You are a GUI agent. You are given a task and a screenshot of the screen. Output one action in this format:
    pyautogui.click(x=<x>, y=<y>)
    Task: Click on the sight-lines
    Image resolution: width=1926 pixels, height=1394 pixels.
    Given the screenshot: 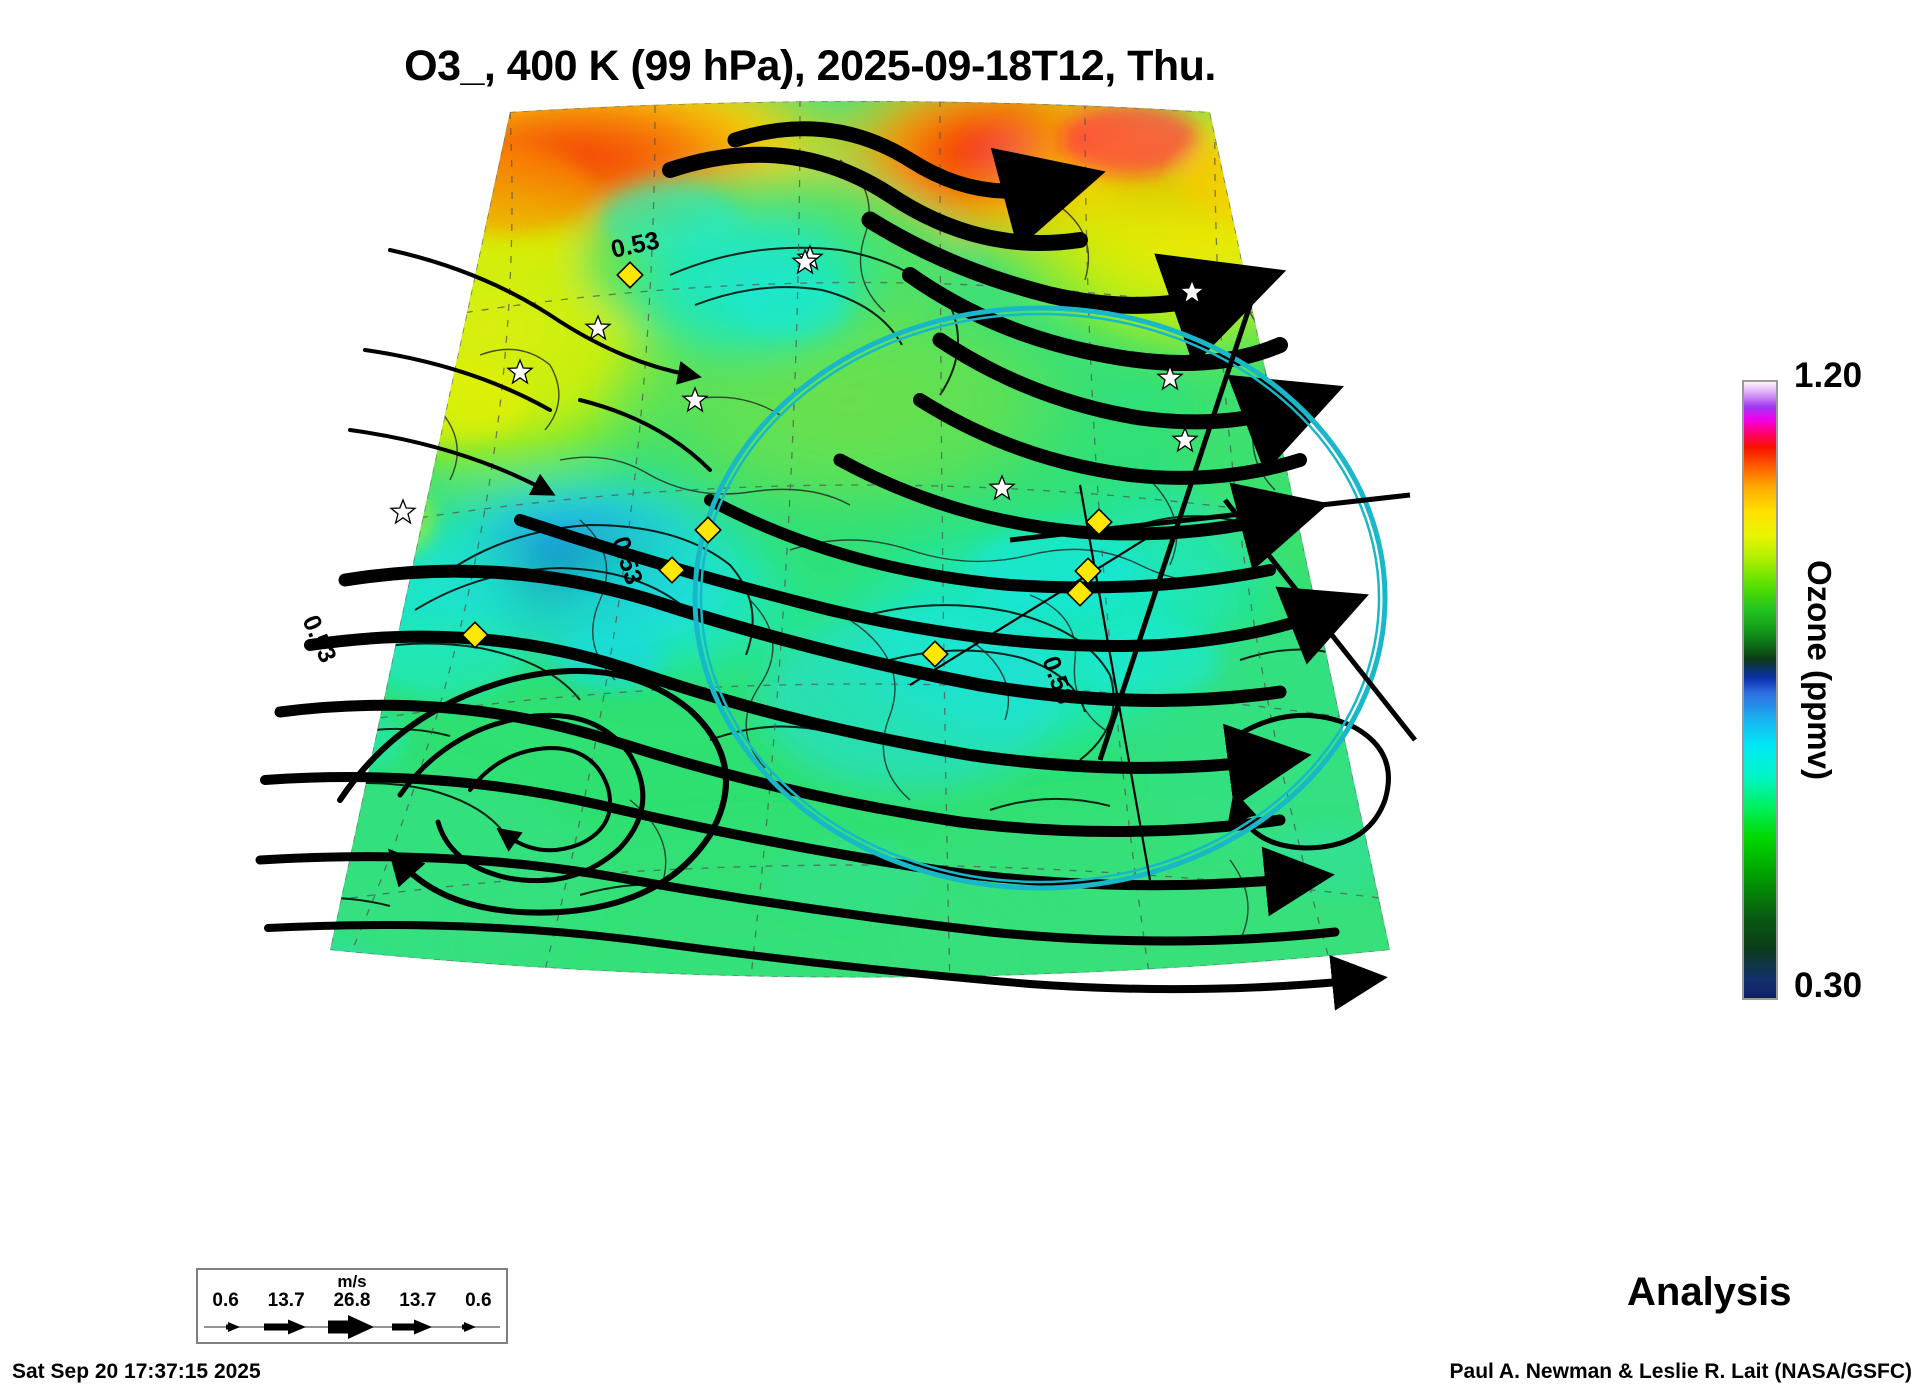 What is the action you would take?
    pyautogui.click(x=1213, y=525)
    